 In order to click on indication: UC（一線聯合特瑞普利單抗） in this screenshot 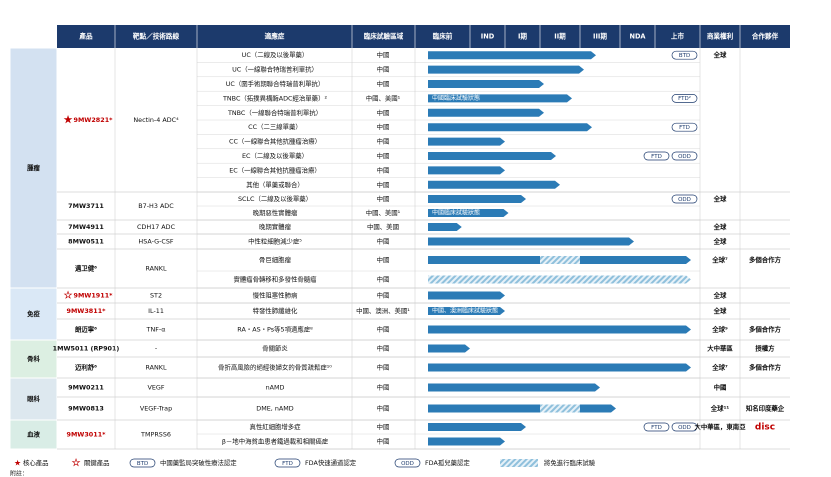, I will do `click(275, 69)`.